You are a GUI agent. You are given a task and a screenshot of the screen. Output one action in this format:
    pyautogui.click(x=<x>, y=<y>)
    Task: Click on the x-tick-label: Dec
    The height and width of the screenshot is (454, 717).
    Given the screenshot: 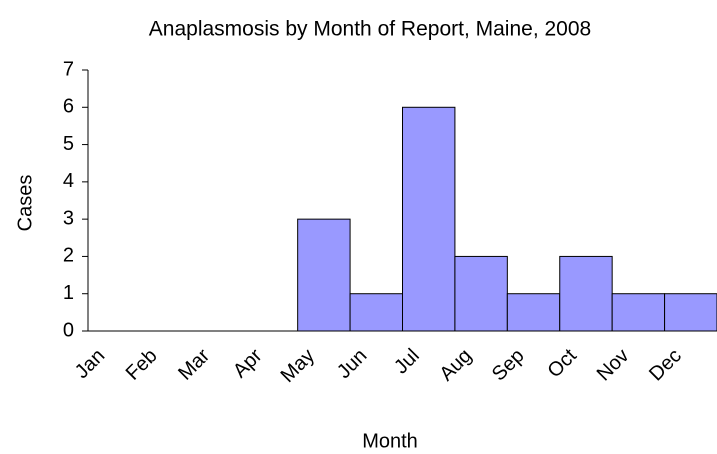 What is the action you would take?
    pyautogui.click(x=665, y=365)
    